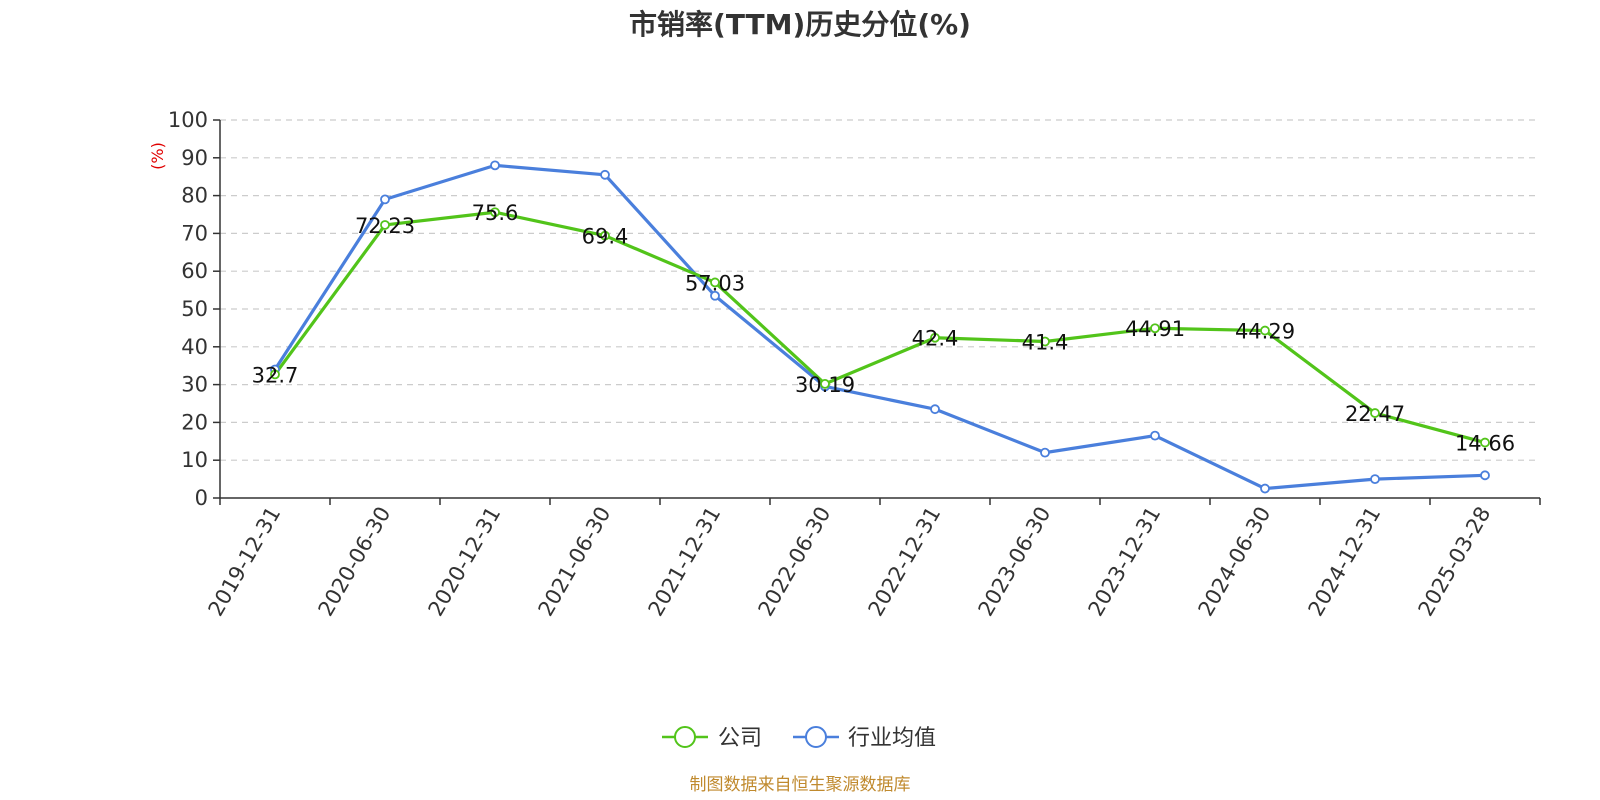 This screenshot has width=1600, height=800. Describe the element at coordinates (194, 271) in the screenshot. I see `y-tick-label: 60` at that location.